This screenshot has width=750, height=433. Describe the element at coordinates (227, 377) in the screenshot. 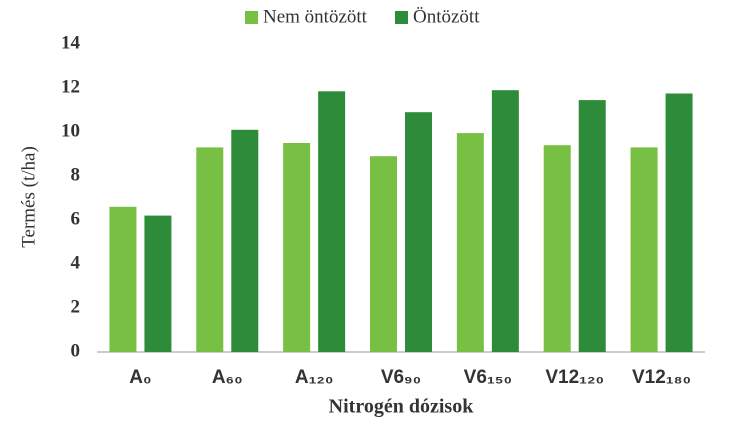

I see `x-tick-label: A₆₀` at that location.